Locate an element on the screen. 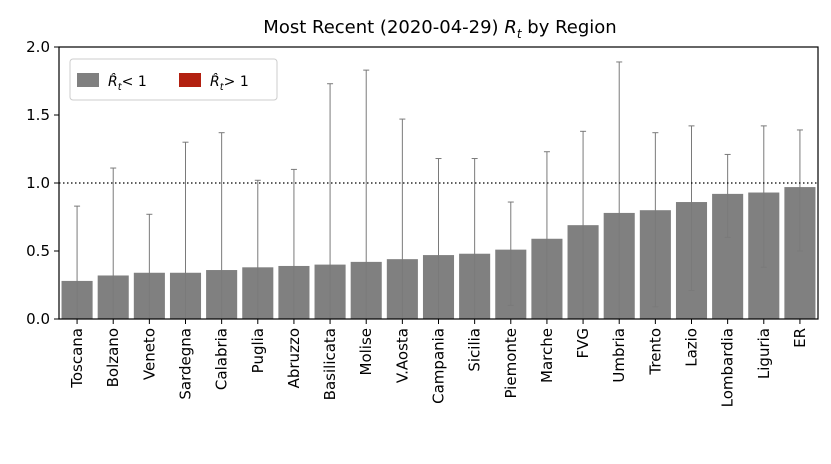 This screenshot has height=464, width=831. x-tick-label: Sicilia is located at coordinates (475, 350).